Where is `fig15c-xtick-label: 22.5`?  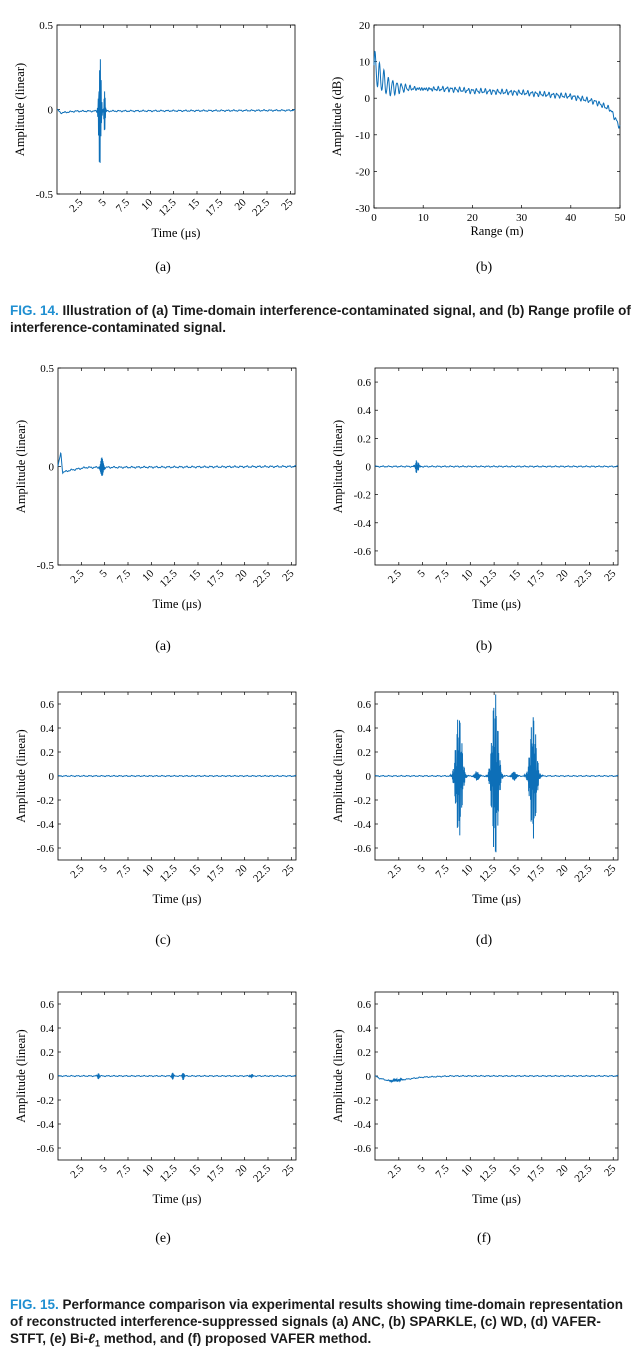 fig15c-xtick-label: 22.5 is located at coordinates (262, 873).